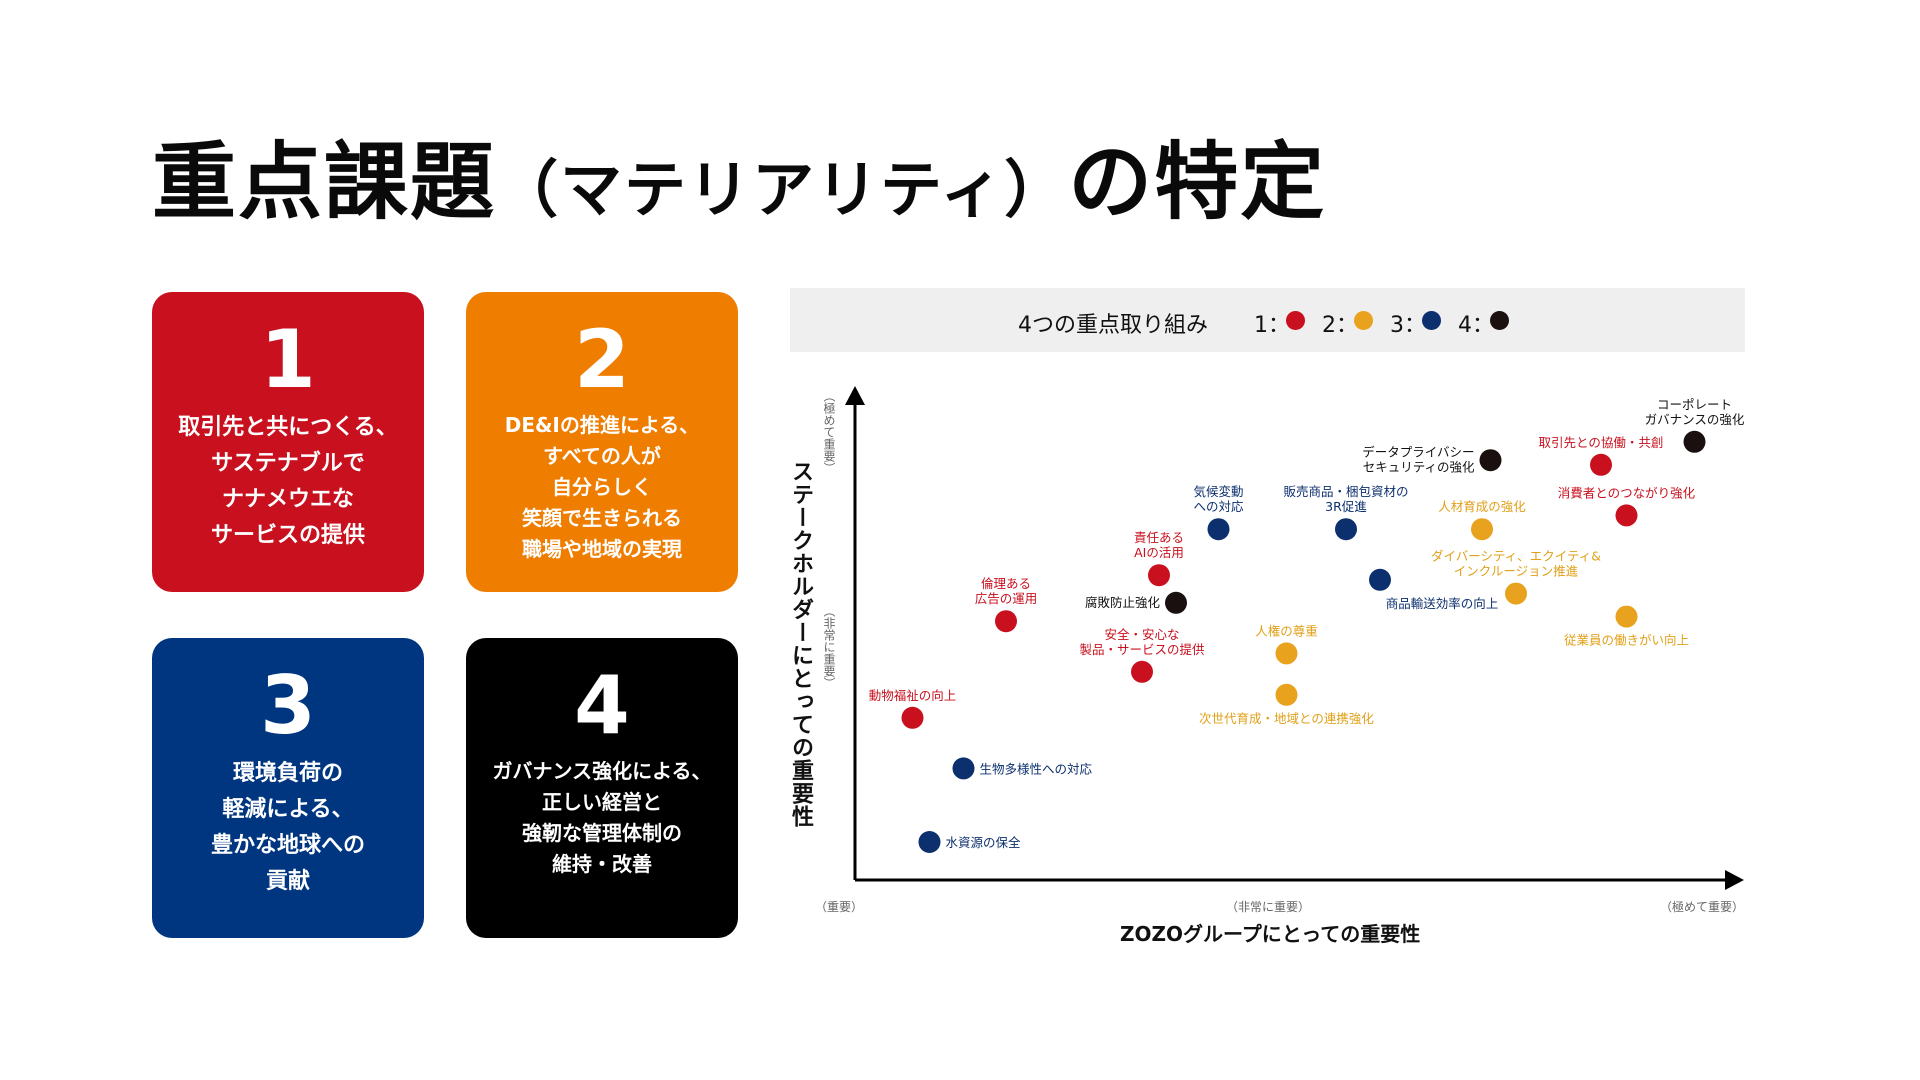  I want to click on materiality-card-4: 4 ガバナンス強化による、 正しい経営と 強靭な管理体制の 維持・改善, so click(602, 788).